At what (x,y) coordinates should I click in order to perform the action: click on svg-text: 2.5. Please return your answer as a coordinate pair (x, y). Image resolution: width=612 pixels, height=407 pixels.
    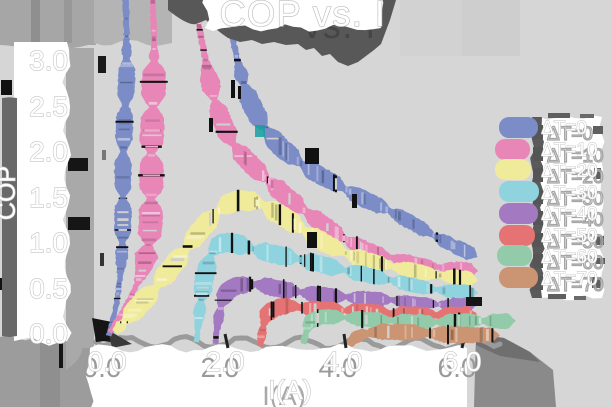
    Looking at the image, I should click on (48, 106).